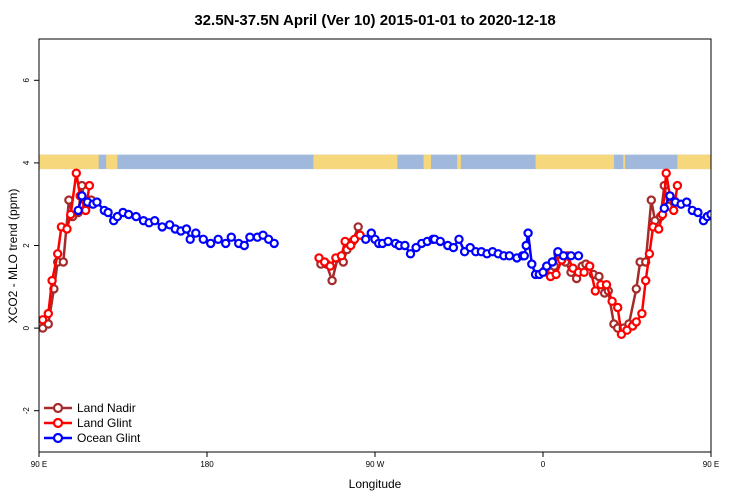 Image resolution: width=750 pixels, height=500 pixels. I want to click on legend-item: Land Glint, so click(88, 423).